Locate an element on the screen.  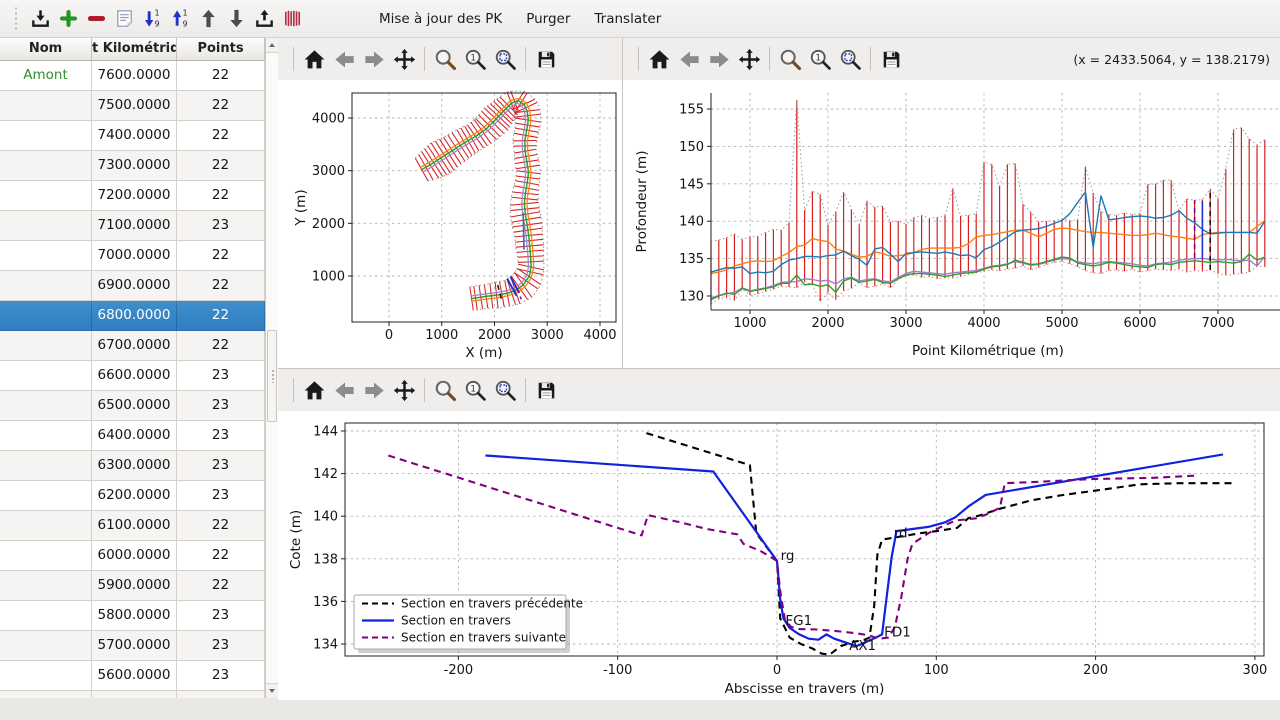
pk-sections-button is located at coordinates (292, 19).